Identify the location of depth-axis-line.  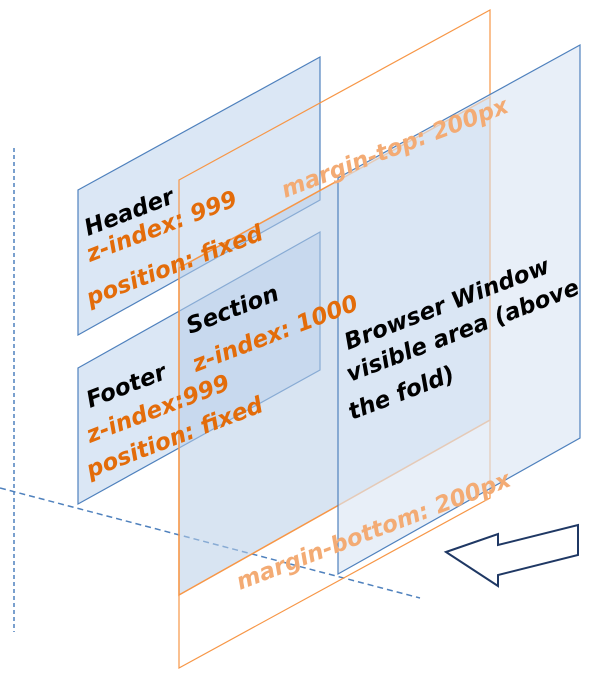
(210, 543).